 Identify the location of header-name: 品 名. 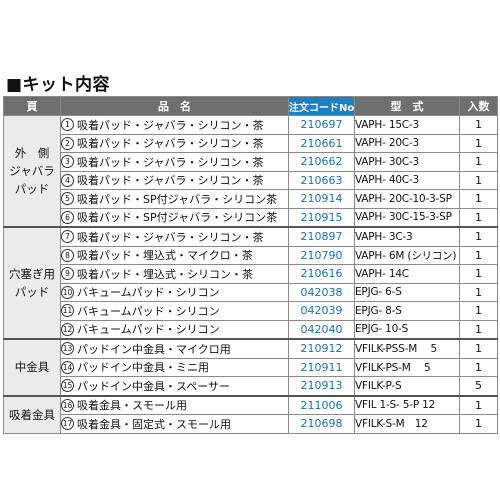
(174, 106).